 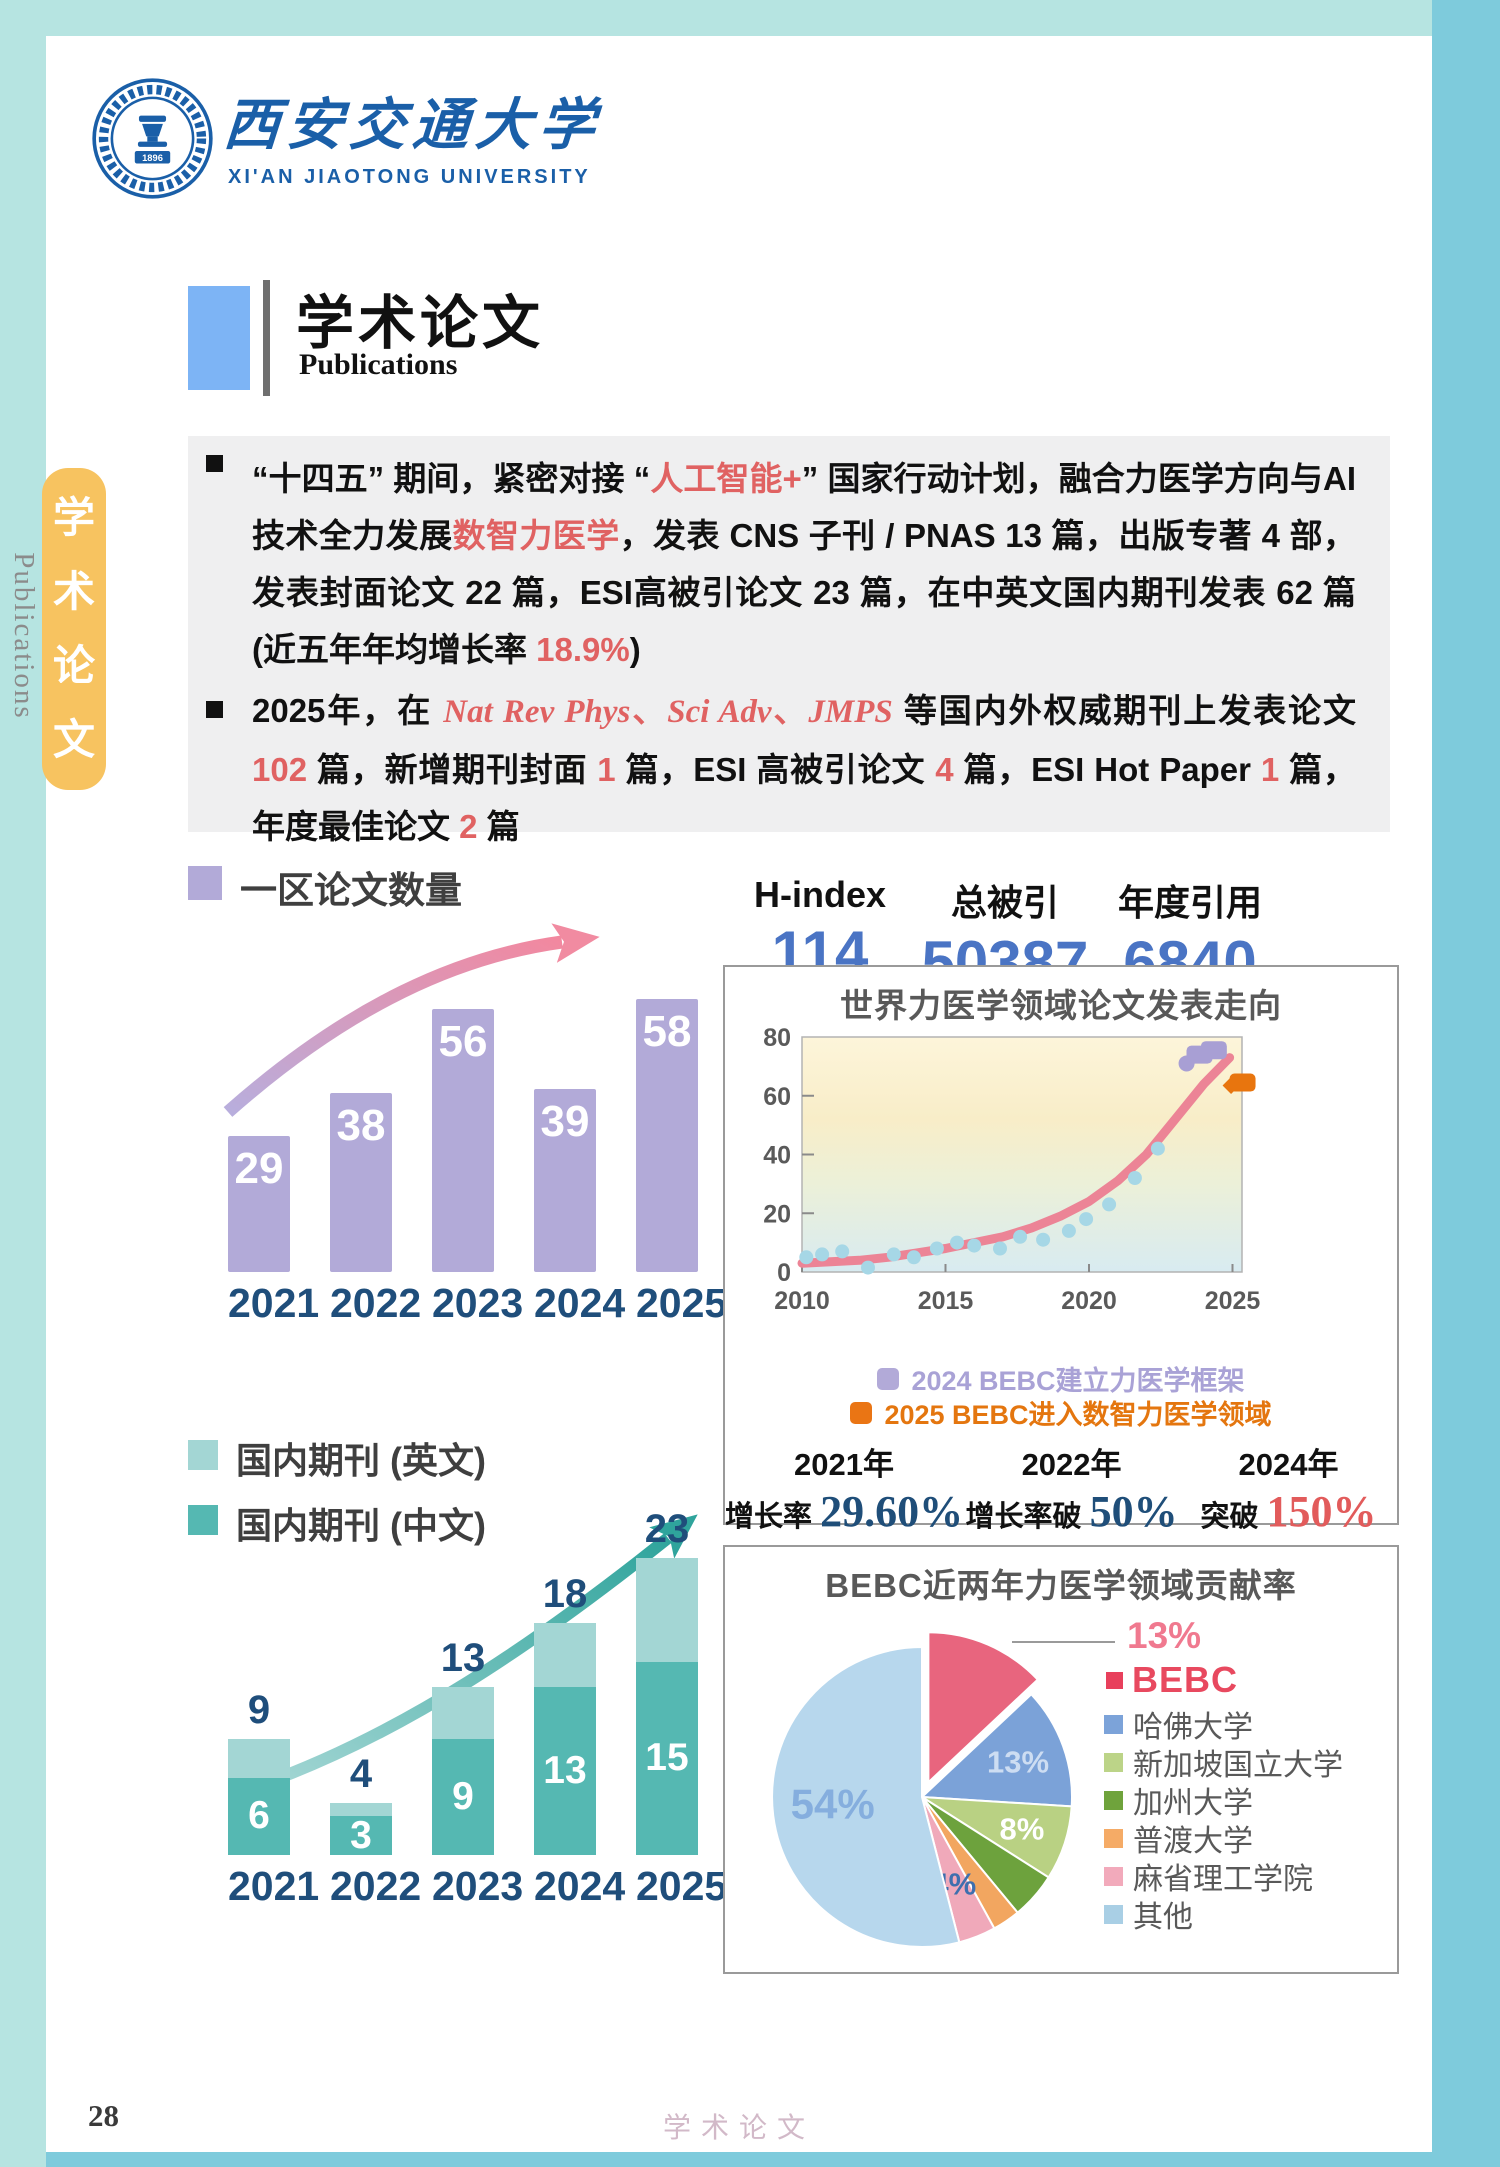 What do you see at coordinates (361, 1810) in the screenshot?
I see `segment-english` at bounding box center [361, 1810].